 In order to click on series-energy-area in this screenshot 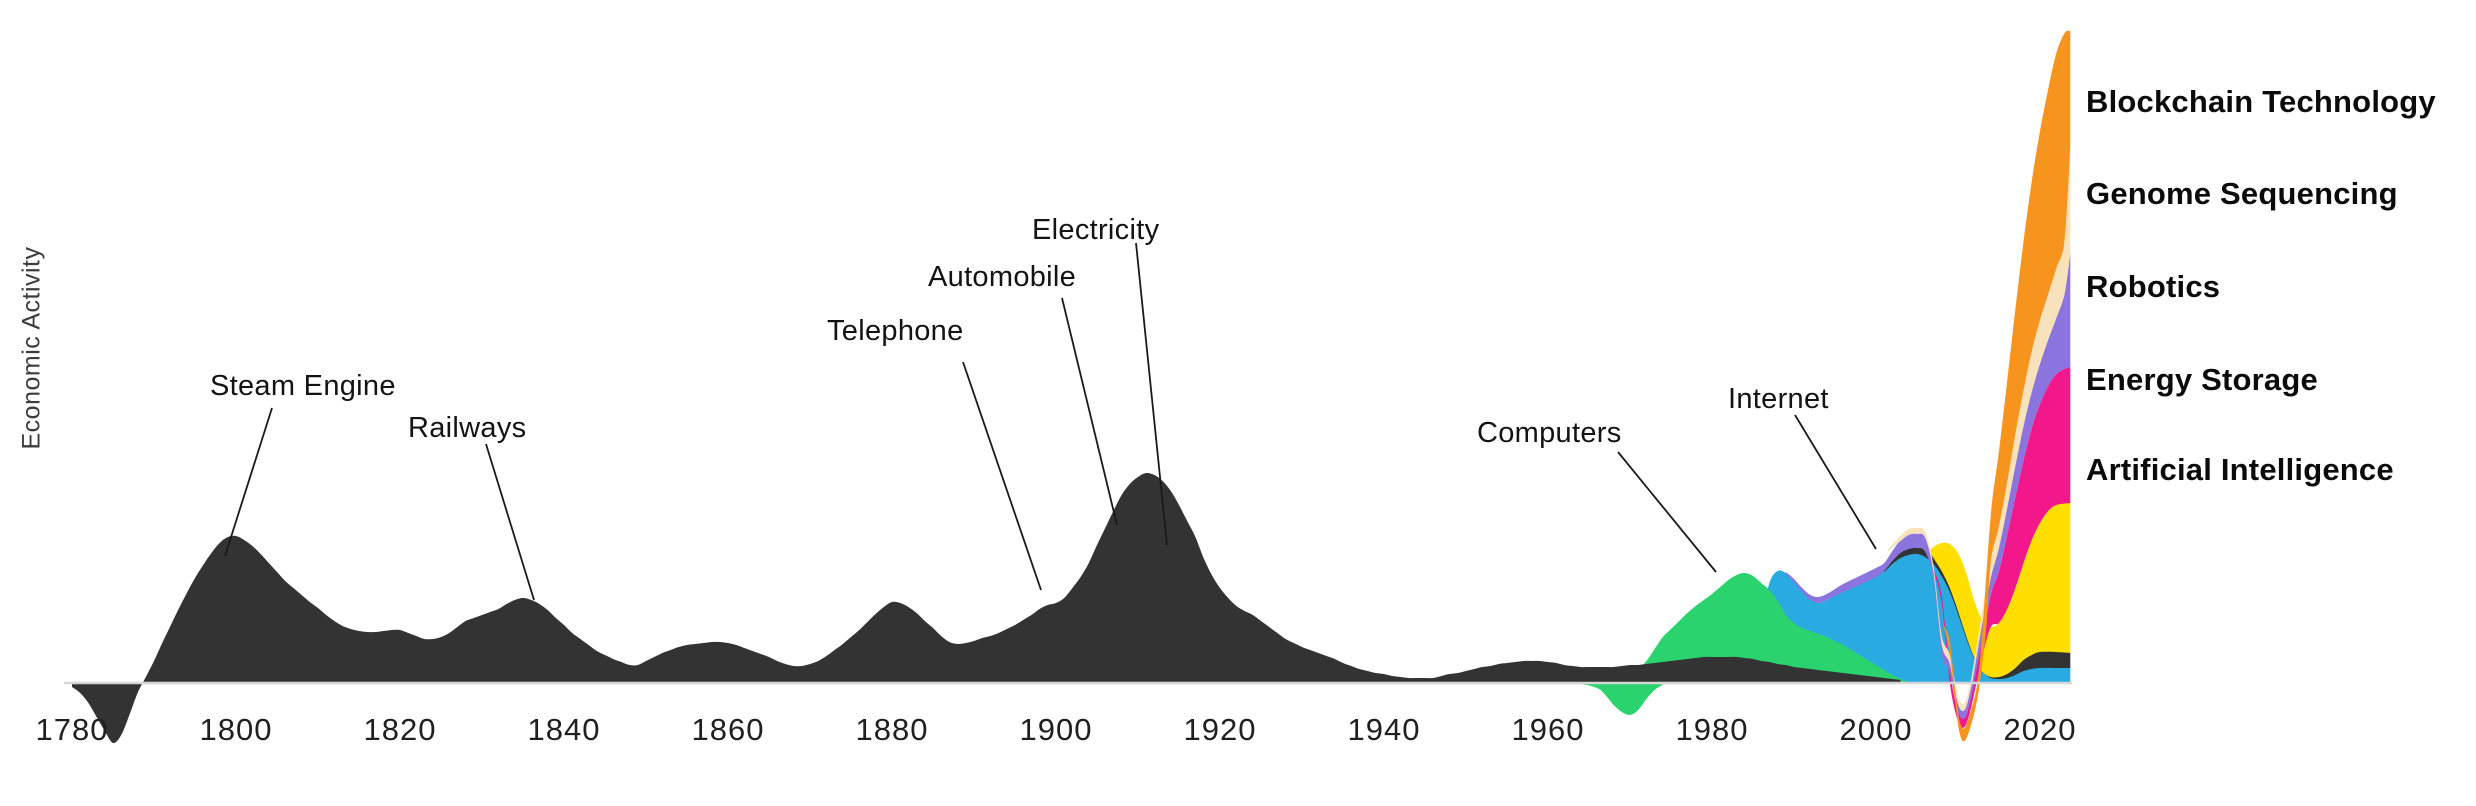, I will do `click(2002, 547)`.